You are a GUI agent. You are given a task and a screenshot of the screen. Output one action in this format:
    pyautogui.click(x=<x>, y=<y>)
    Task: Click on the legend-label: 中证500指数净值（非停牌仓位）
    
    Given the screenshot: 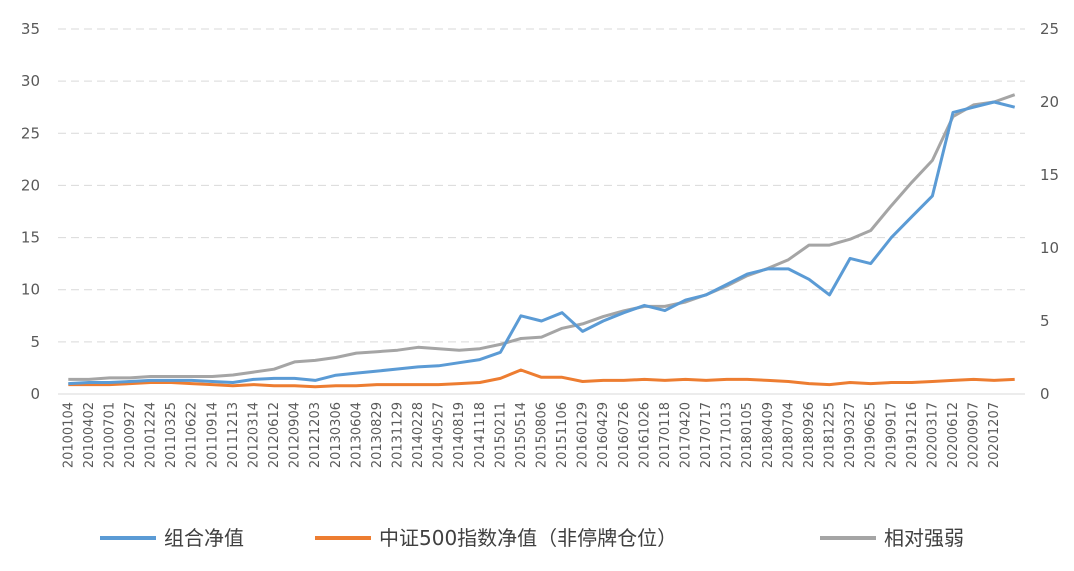 What is the action you would take?
    pyautogui.click(x=528, y=538)
    